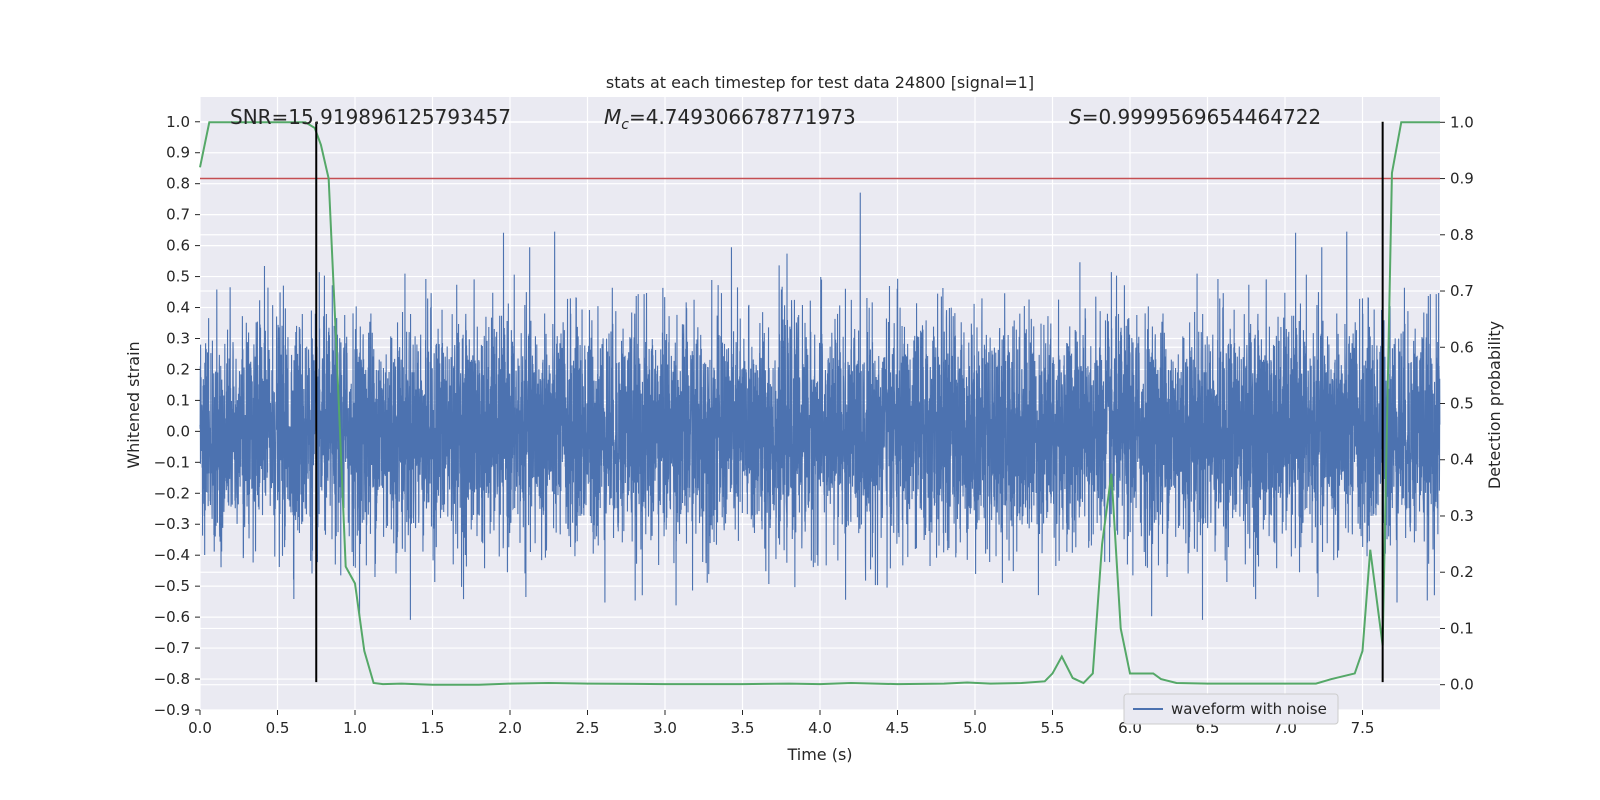  What do you see at coordinates (172, 493) in the screenshot?
I see `y-tick-label-7: −0.2` at bounding box center [172, 493].